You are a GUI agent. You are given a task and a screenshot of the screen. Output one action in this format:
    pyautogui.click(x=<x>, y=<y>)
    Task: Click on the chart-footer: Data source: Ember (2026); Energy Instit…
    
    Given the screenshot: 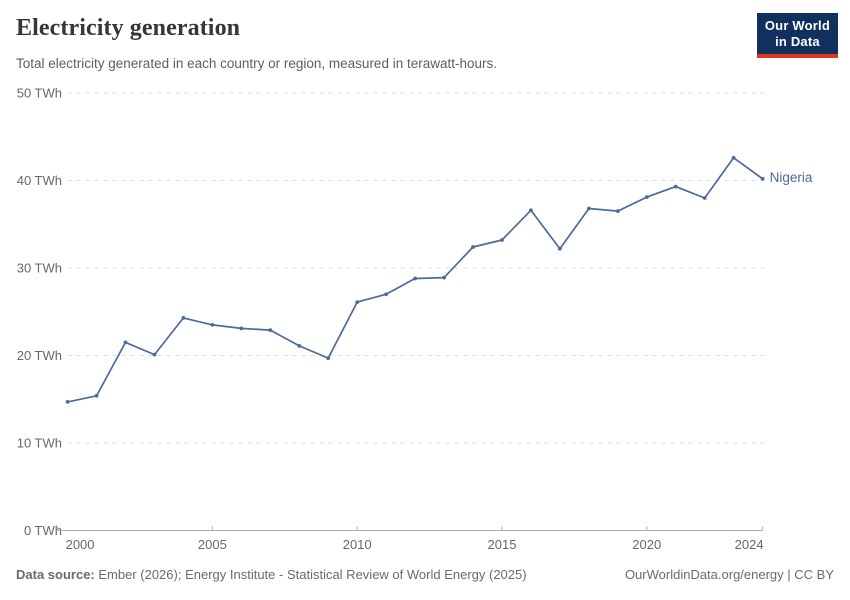 What is the action you would take?
    pyautogui.click(x=425, y=574)
    